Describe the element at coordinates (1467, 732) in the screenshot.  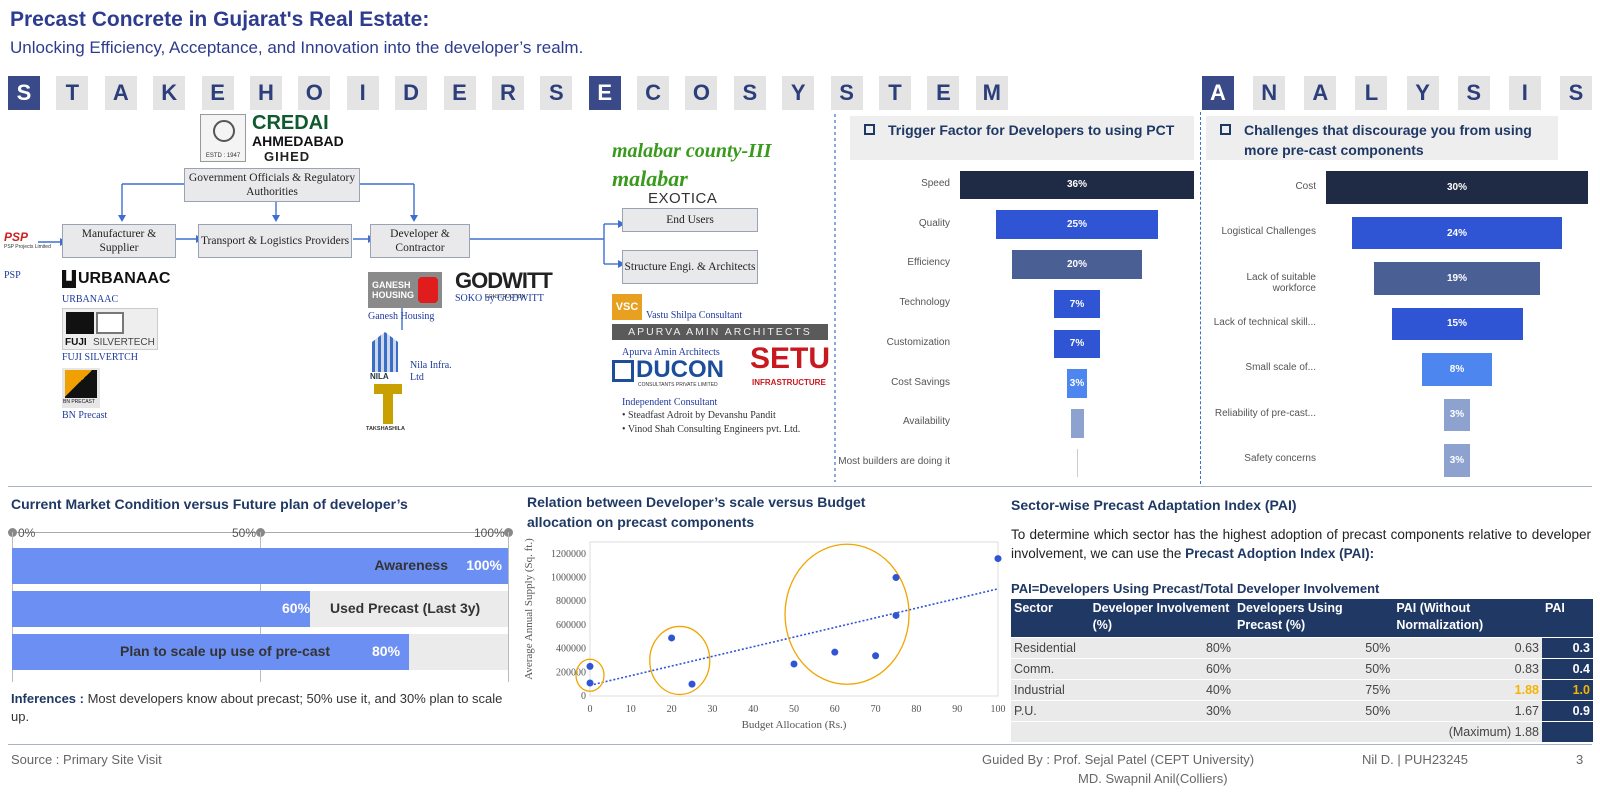
I see `cell-maximum: (Maximum) 1.88` at that location.